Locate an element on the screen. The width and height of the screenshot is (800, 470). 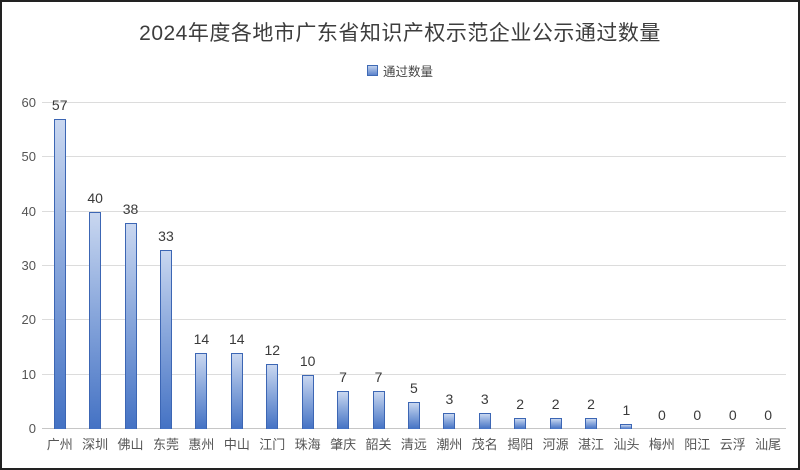
bar-column: 1 is located at coordinates (626, 266).